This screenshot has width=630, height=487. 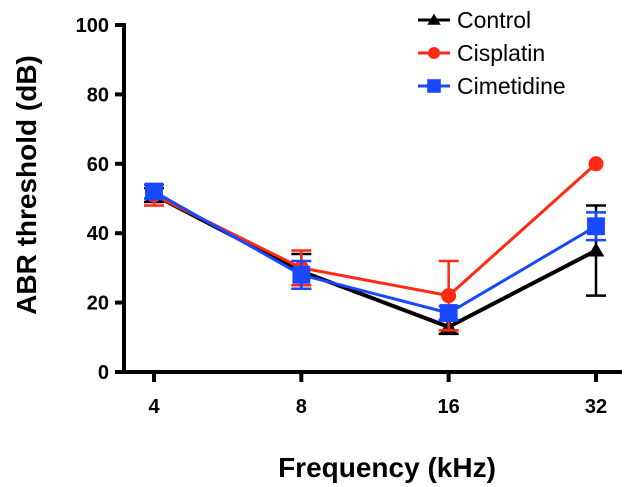 What do you see at coordinates (154, 407) in the screenshot?
I see `x-tick-label: 4` at bounding box center [154, 407].